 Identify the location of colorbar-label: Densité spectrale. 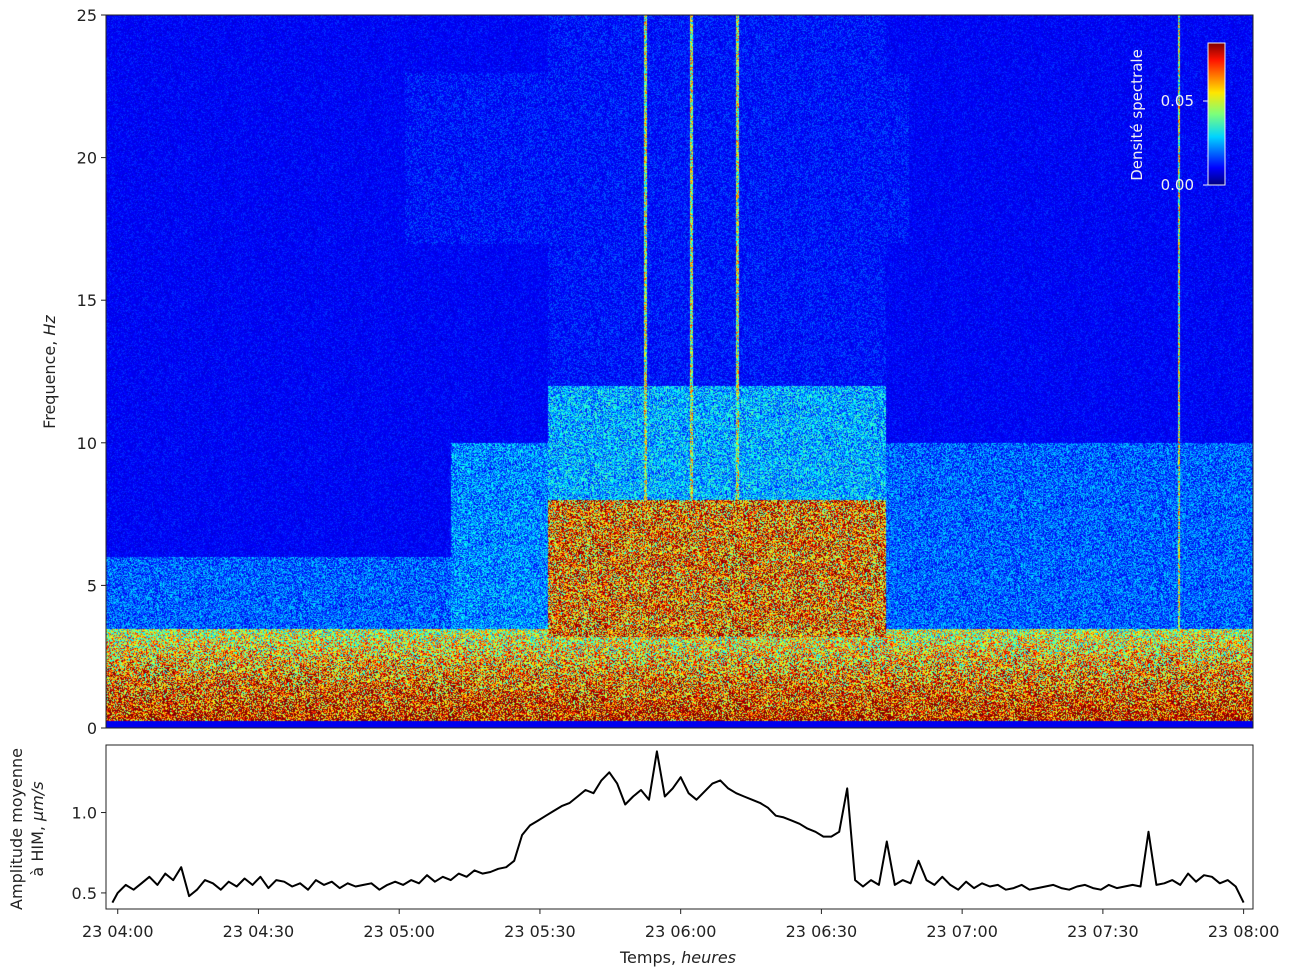
(1137, 115).